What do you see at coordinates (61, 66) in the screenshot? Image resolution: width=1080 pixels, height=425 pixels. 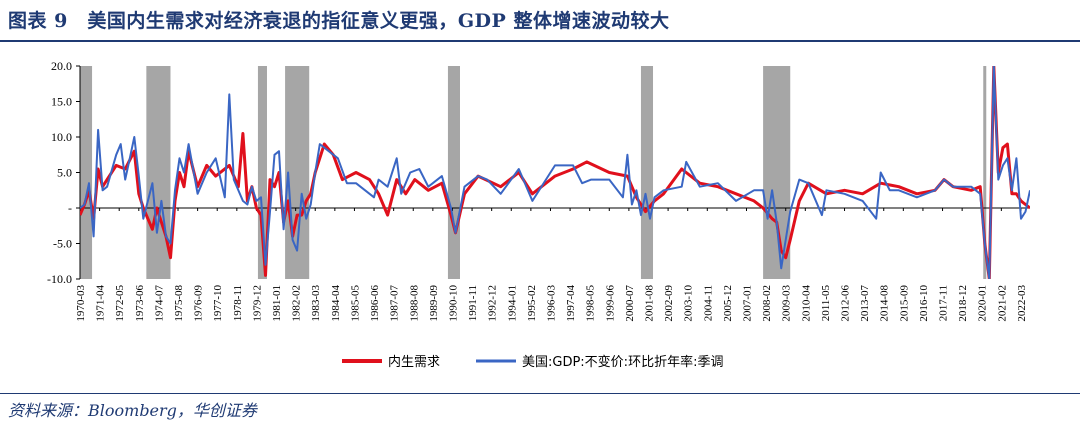 I see `y-tick-label: 20.0` at bounding box center [61, 66].